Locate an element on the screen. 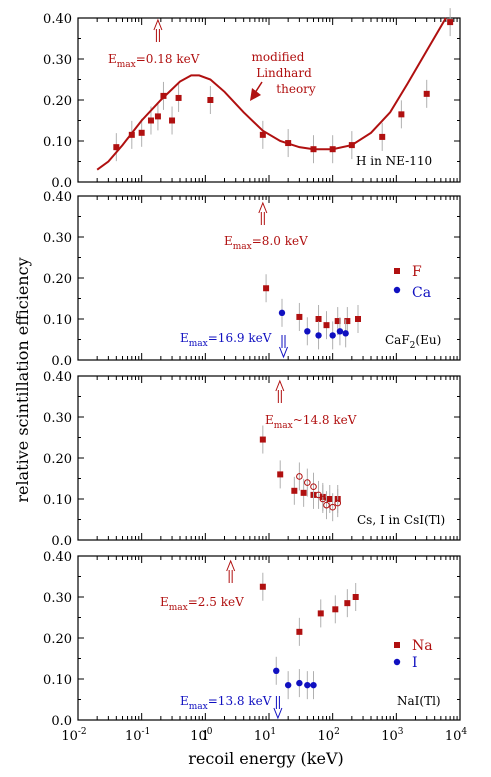  emax-arrow-ca is located at coordinates (283, 347).